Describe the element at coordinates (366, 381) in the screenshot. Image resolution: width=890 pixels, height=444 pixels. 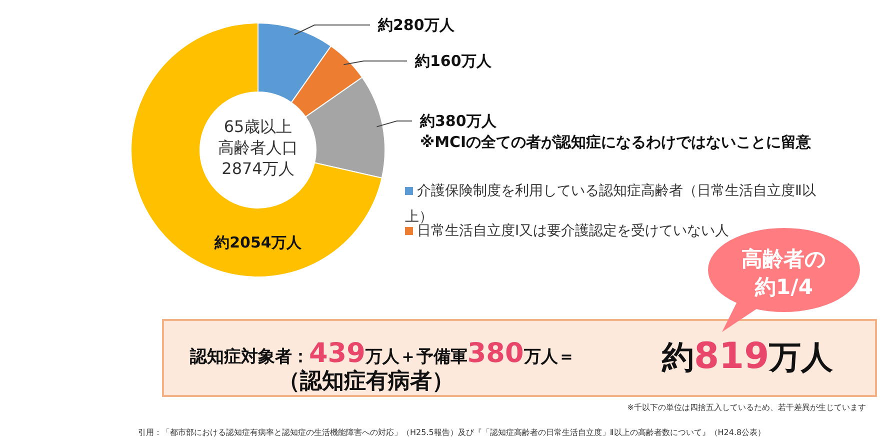
I see `text: （認知症有病者）` at that location.